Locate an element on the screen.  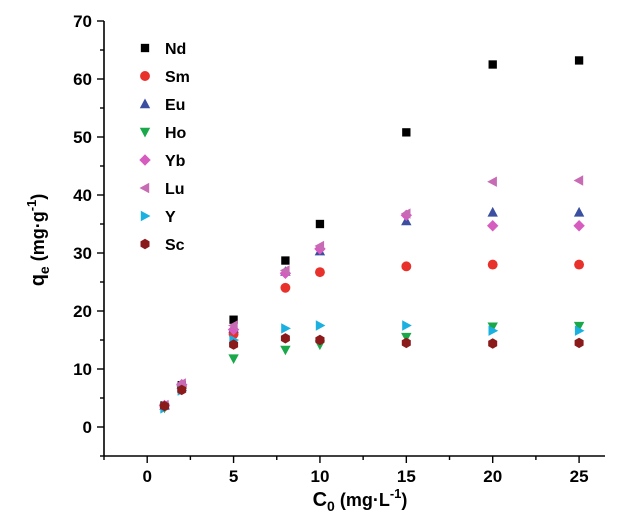
y-axis-title-unit-close: ) is located at coordinates (38, 197).